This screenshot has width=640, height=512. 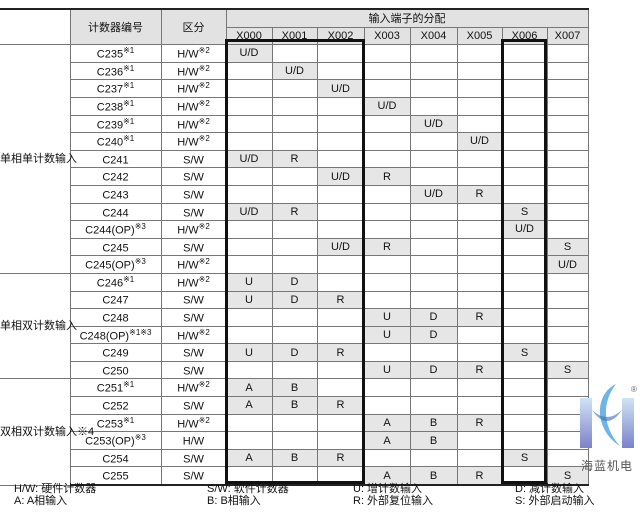 What do you see at coordinates (555, 501) in the screenshot?
I see `legend-s: S: 外部启动输入` at bounding box center [555, 501].